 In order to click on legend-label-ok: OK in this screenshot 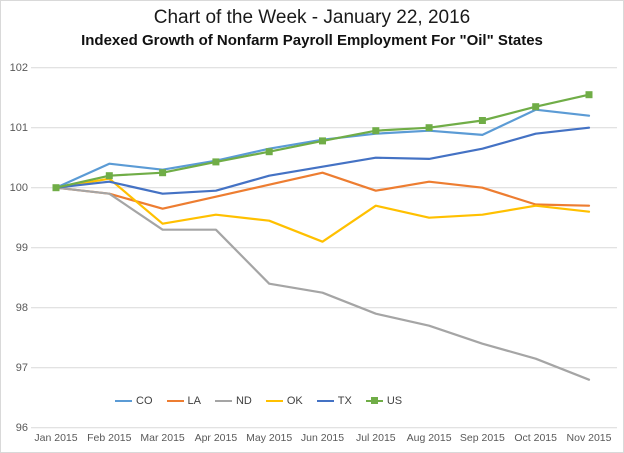, I will do `click(294, 401)`.